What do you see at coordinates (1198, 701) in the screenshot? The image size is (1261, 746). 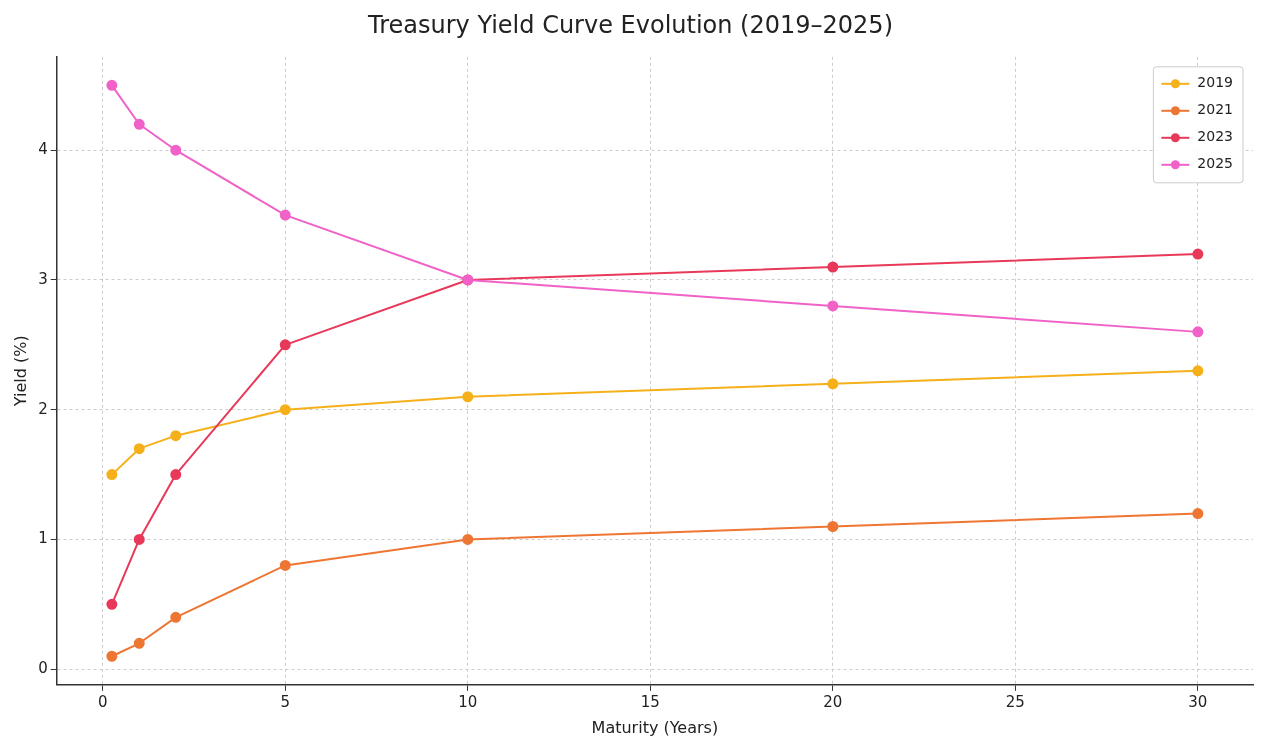 I see `x-tick-label: 30` at bounding box center [1198, 701].